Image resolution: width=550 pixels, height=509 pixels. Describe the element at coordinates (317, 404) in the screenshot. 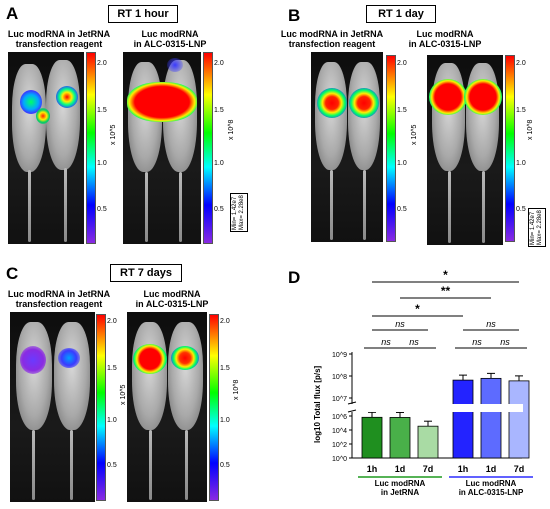

I see `y-axis-label: log10 Total flux [p/s]` at that location.